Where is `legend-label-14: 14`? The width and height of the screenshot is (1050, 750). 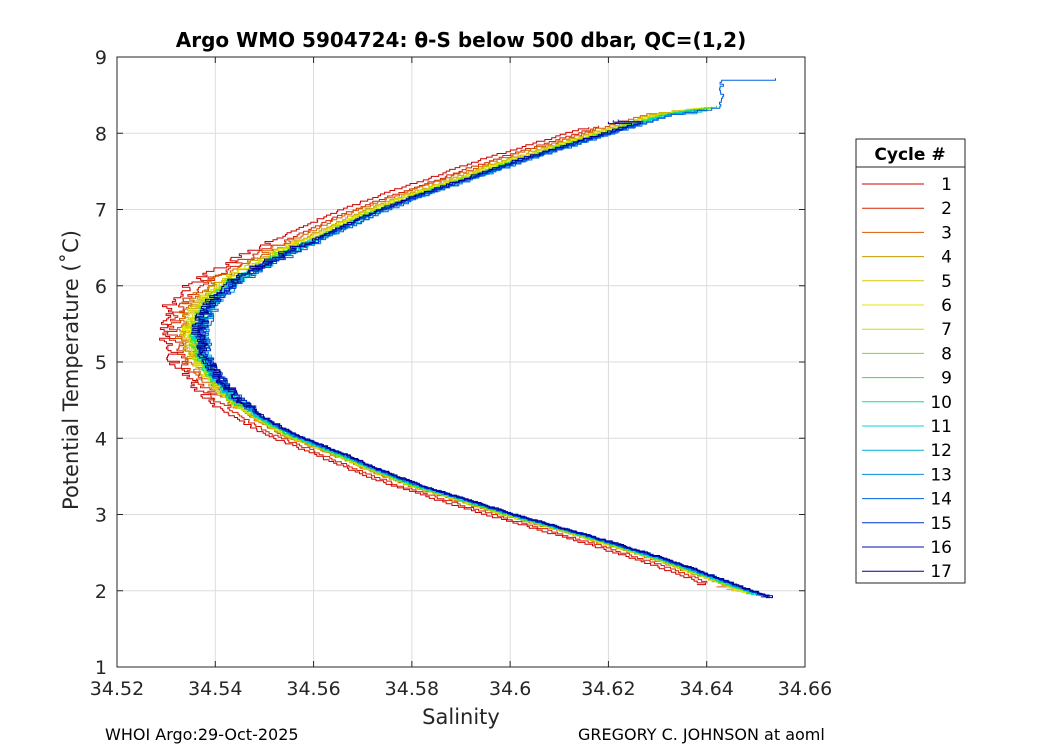 legend-label-14: 14 is located at coordinates (941, 500).